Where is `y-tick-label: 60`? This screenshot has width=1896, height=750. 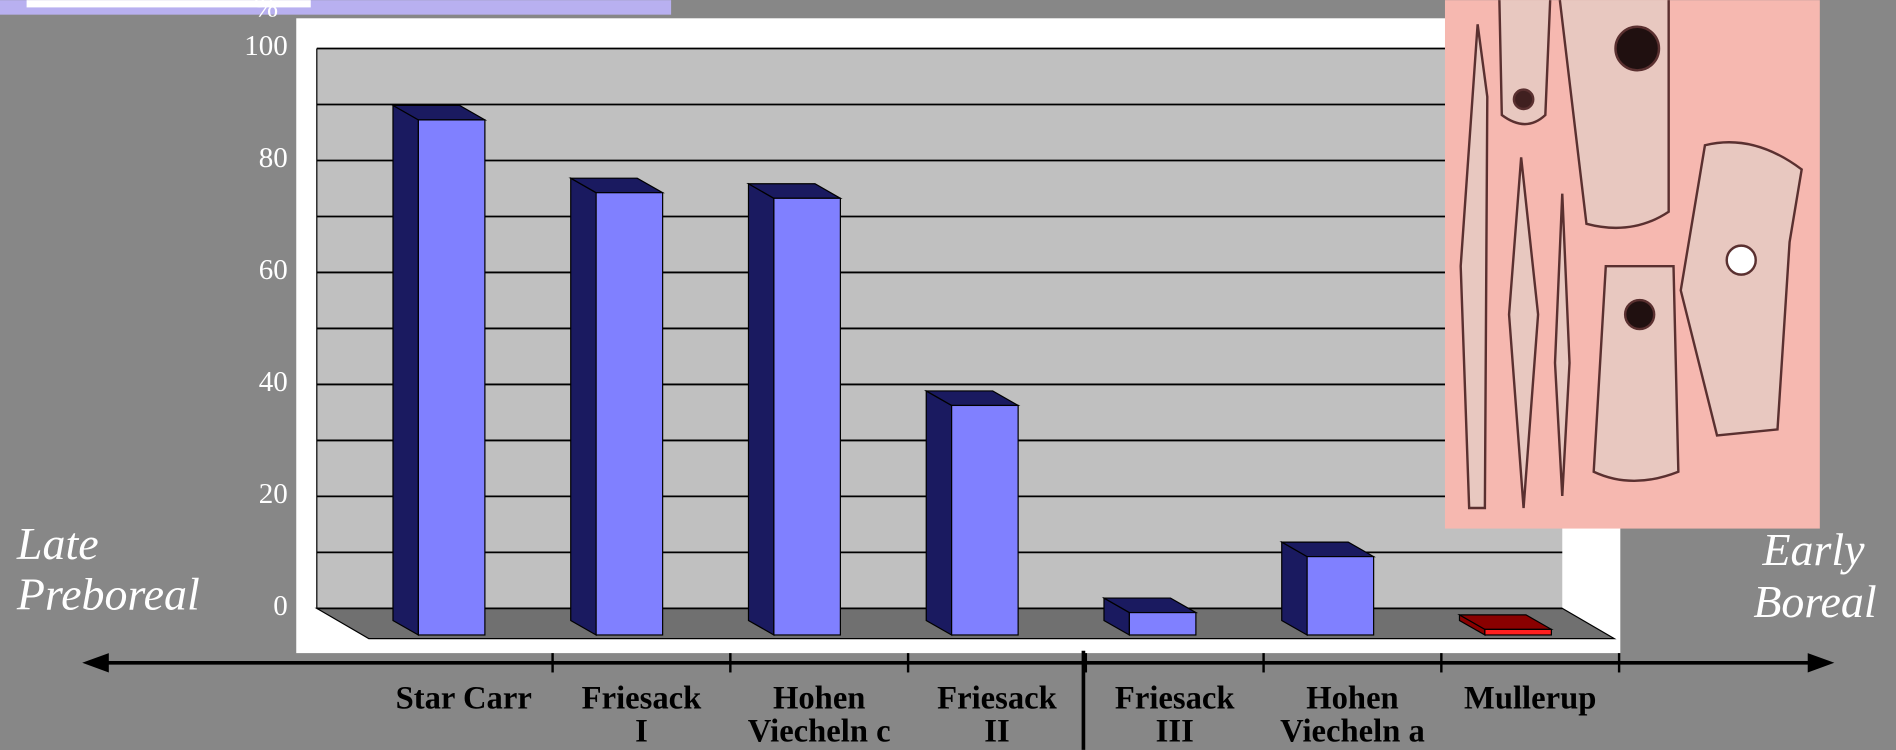 y-tick-label: 60 is located at coordinates (273, 270).